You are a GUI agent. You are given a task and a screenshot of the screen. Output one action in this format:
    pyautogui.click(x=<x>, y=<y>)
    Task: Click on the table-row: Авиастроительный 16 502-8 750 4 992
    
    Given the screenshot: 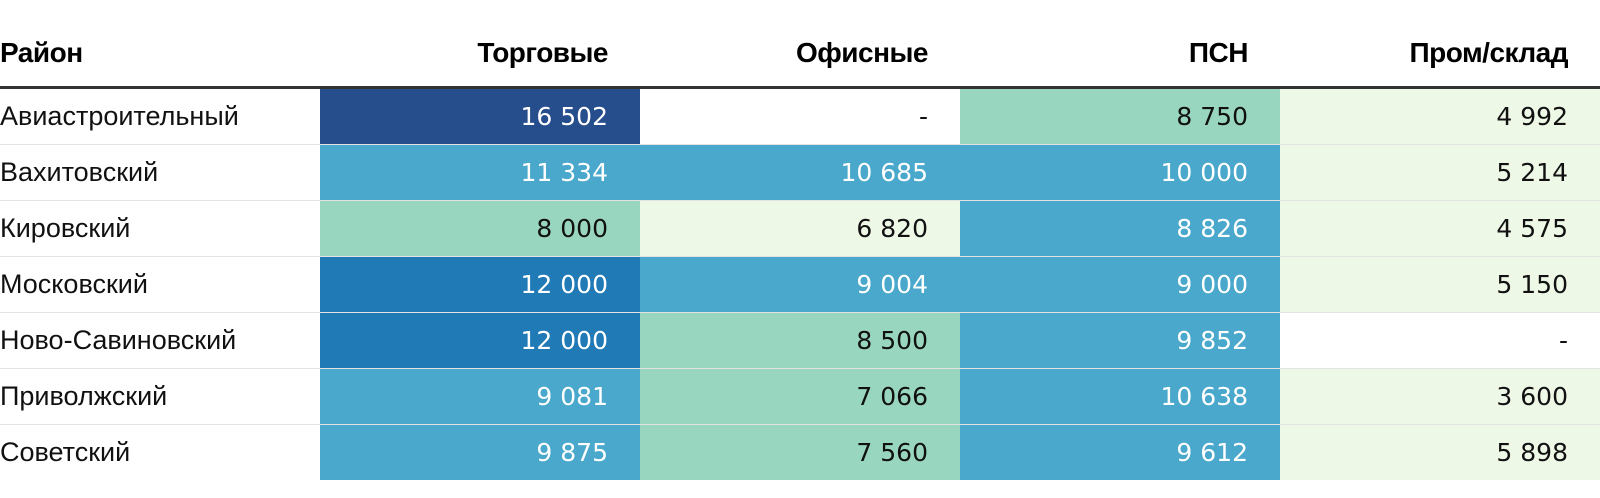 What is the action you would take?
    pyautogui.click(x=800, y=116)
    